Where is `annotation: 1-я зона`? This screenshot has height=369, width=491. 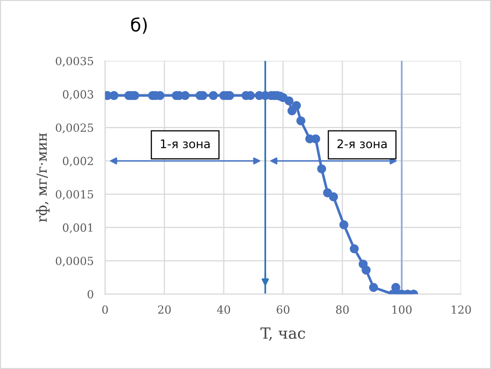 annotation: 1-я зона is located at coordinates (185, 143).